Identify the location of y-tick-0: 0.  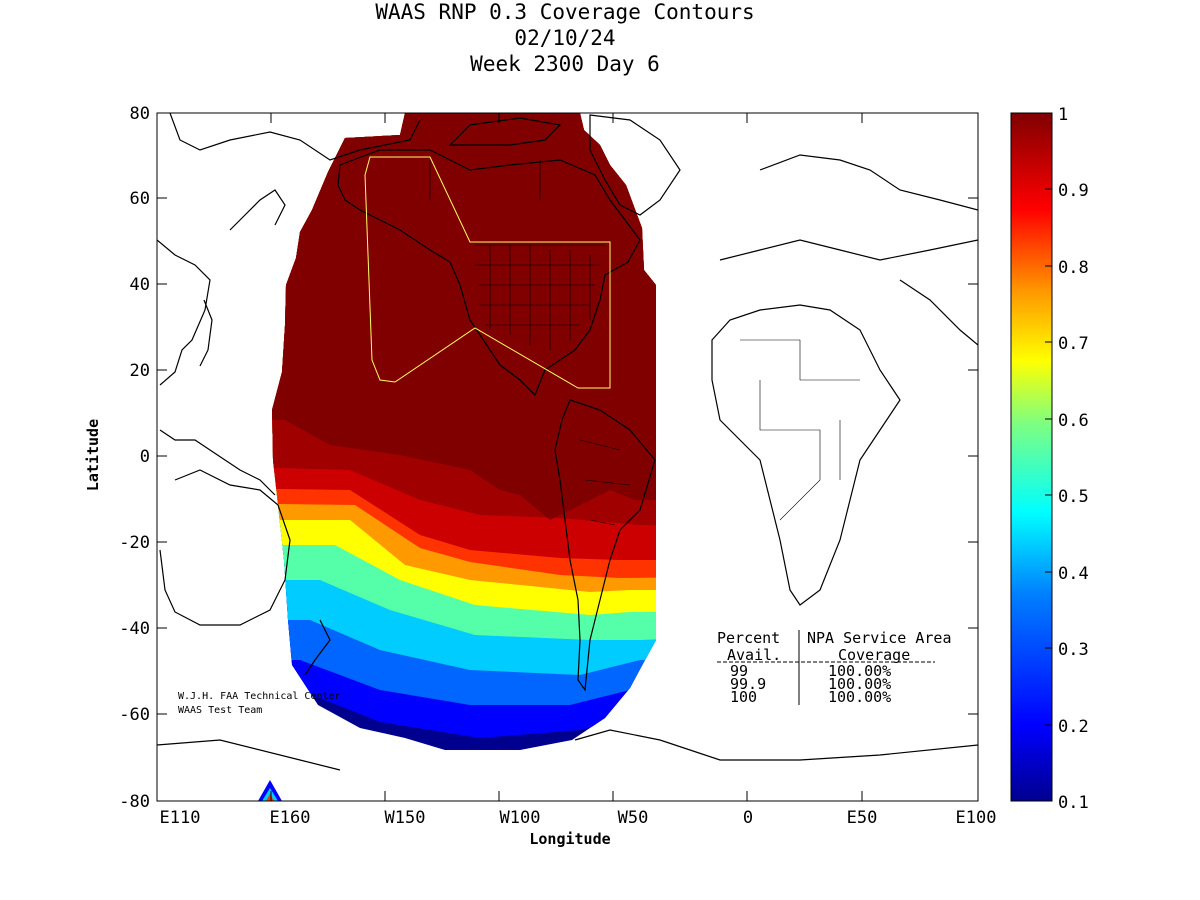
(145, 457).